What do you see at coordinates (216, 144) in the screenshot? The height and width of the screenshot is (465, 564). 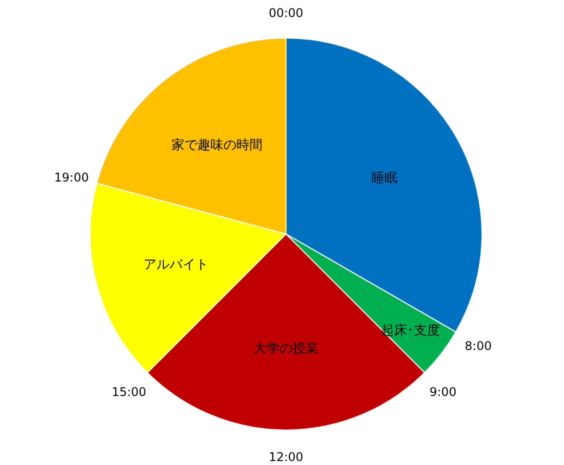 I see `slice-label: 家で趣味の時間` at bounding box center [216, 144].